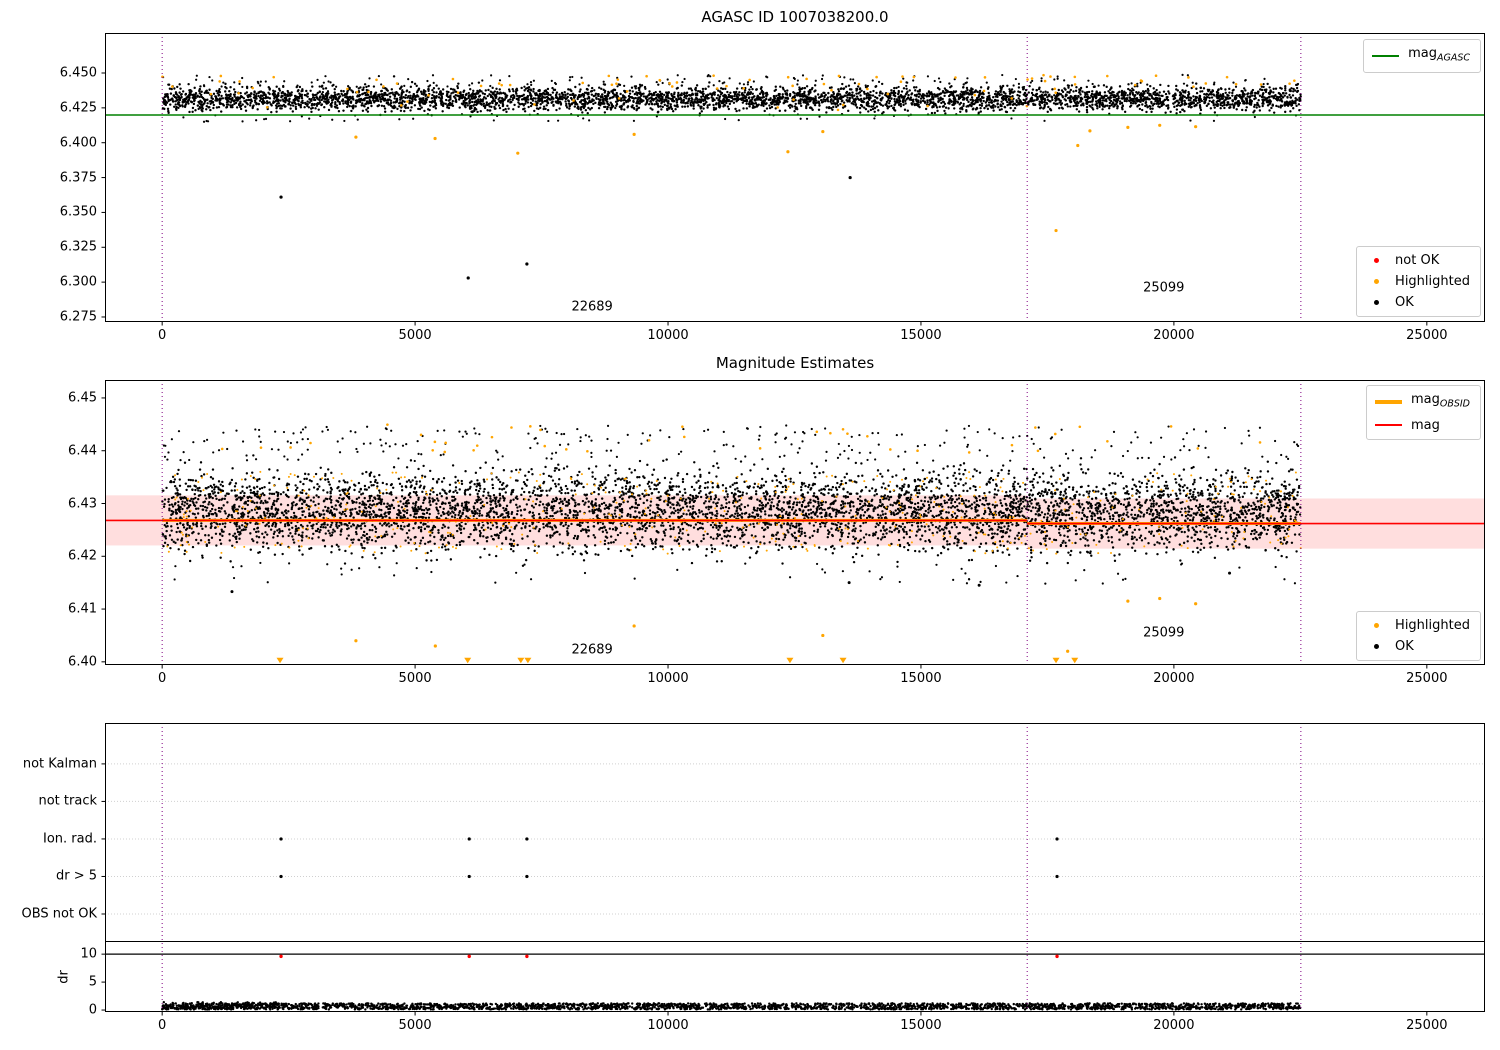  What do you see at coordinates (59, 764) in the screenshot?
I see `flag-category-label: not Kalman` at bounding box center [59, 764].